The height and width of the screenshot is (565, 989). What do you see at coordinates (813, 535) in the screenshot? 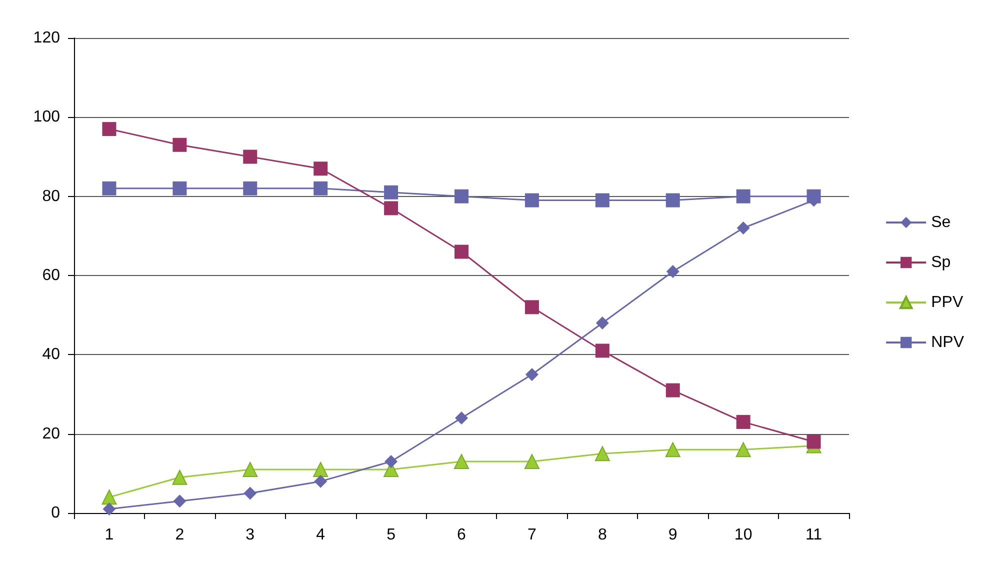
I see `x-tick-label: 11` at bounding box center [813, 535].